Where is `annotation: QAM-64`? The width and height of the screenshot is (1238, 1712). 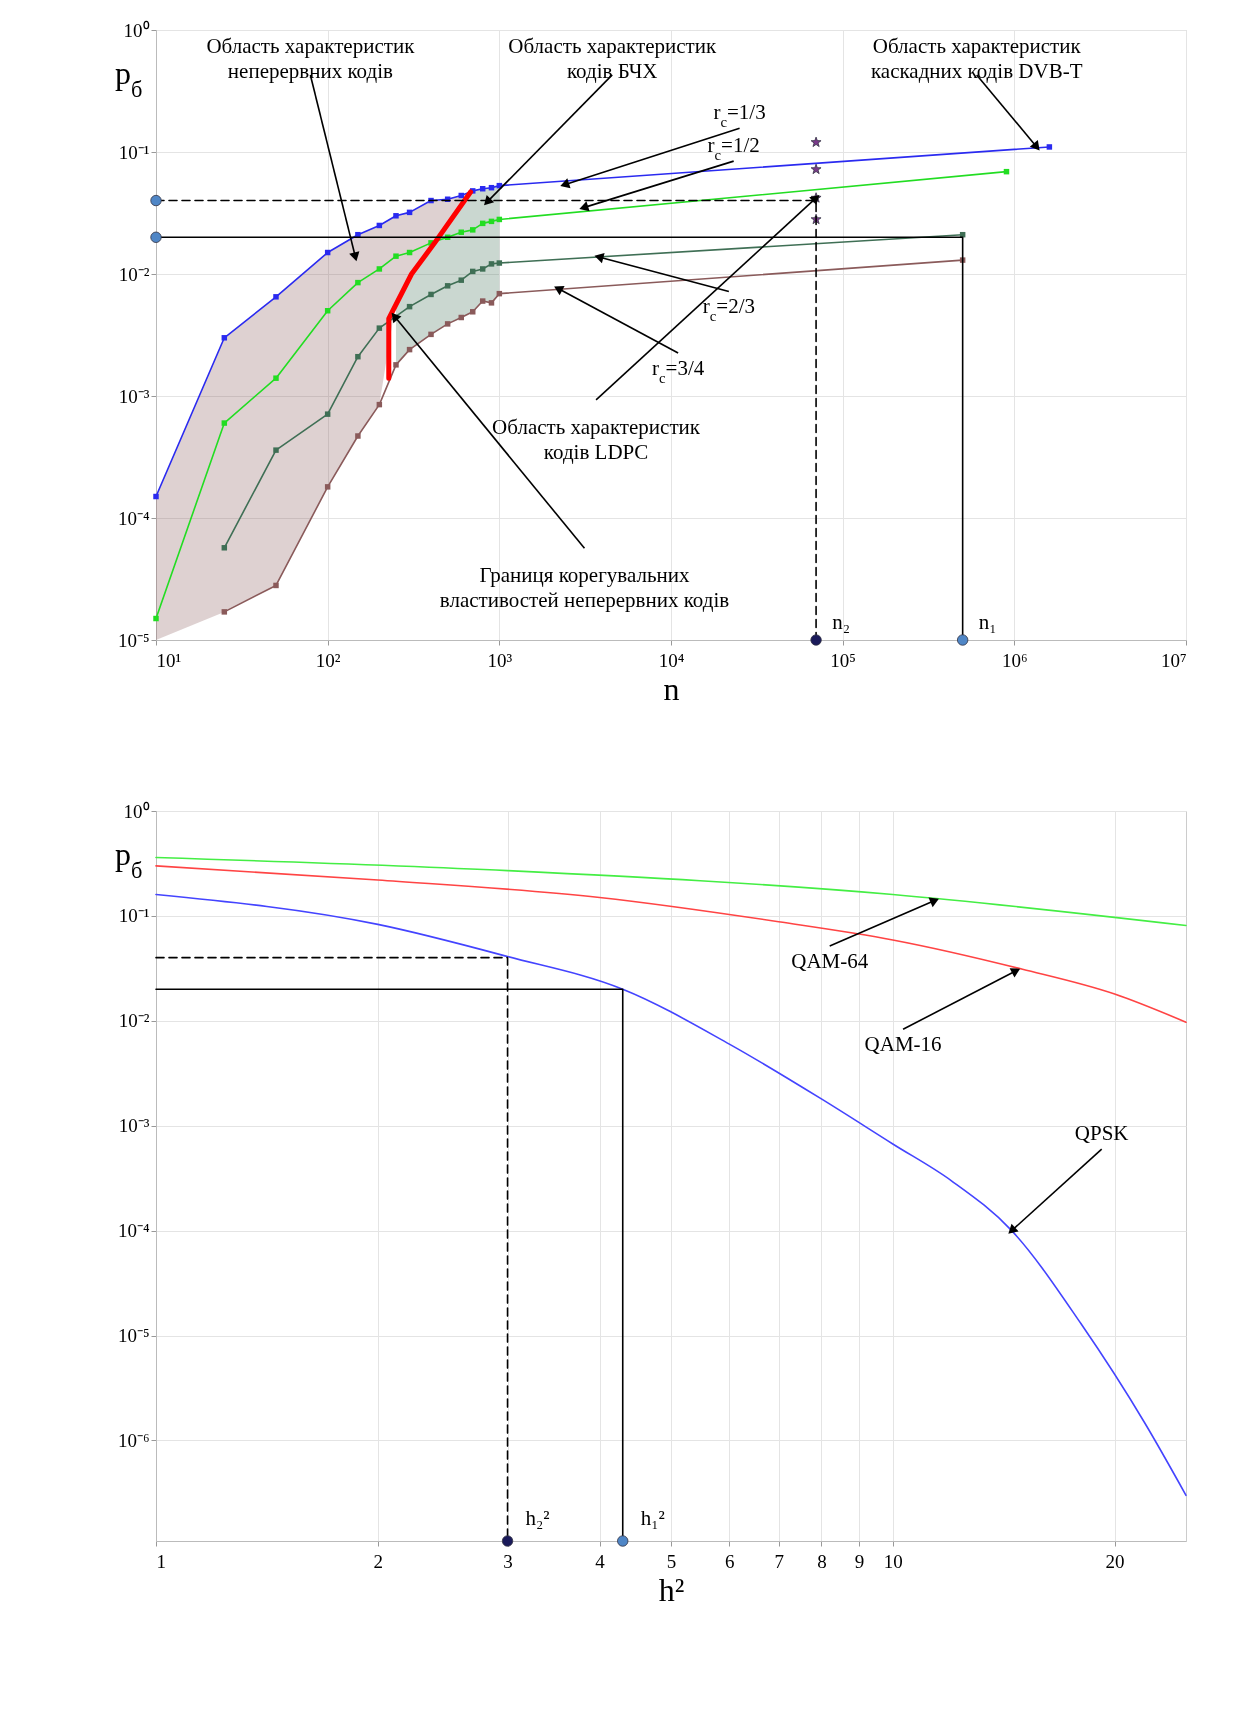
annotation: QAM-64 is located at coordinates (830, 960).